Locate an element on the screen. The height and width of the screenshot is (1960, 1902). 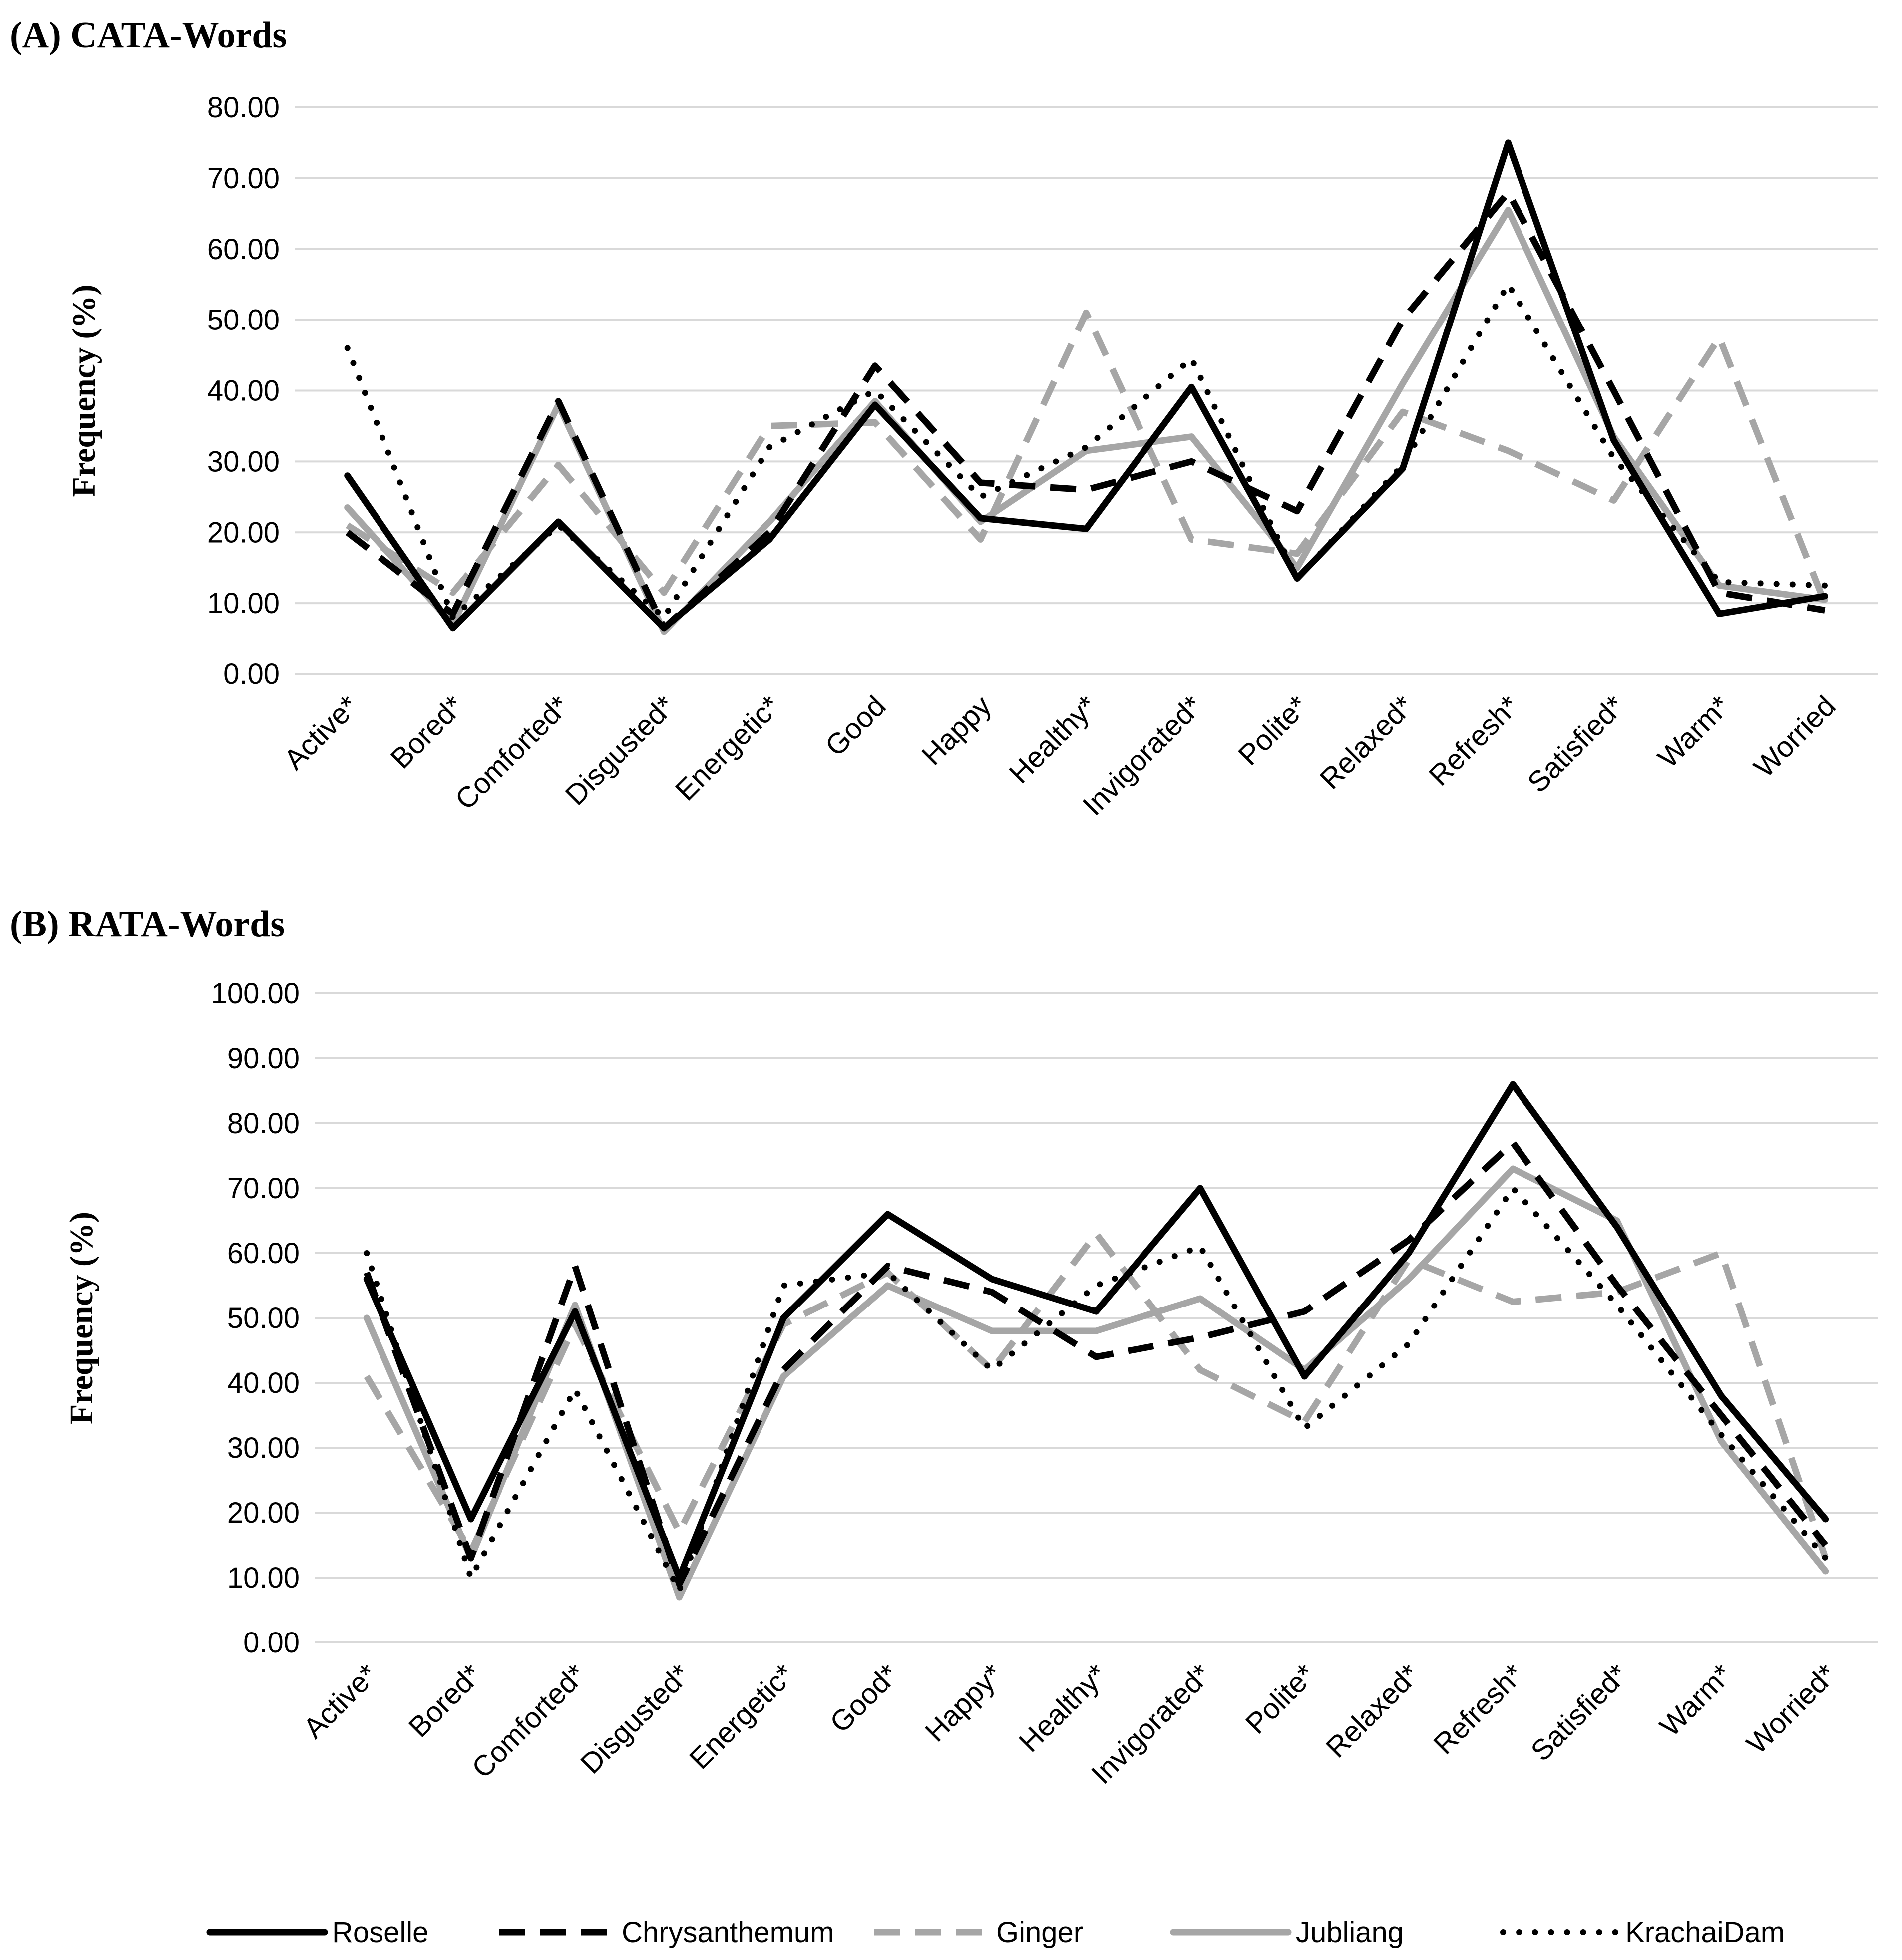
legend-label-chrysanthemum: Chrysanthemum is located at coordinates (728, 1932).